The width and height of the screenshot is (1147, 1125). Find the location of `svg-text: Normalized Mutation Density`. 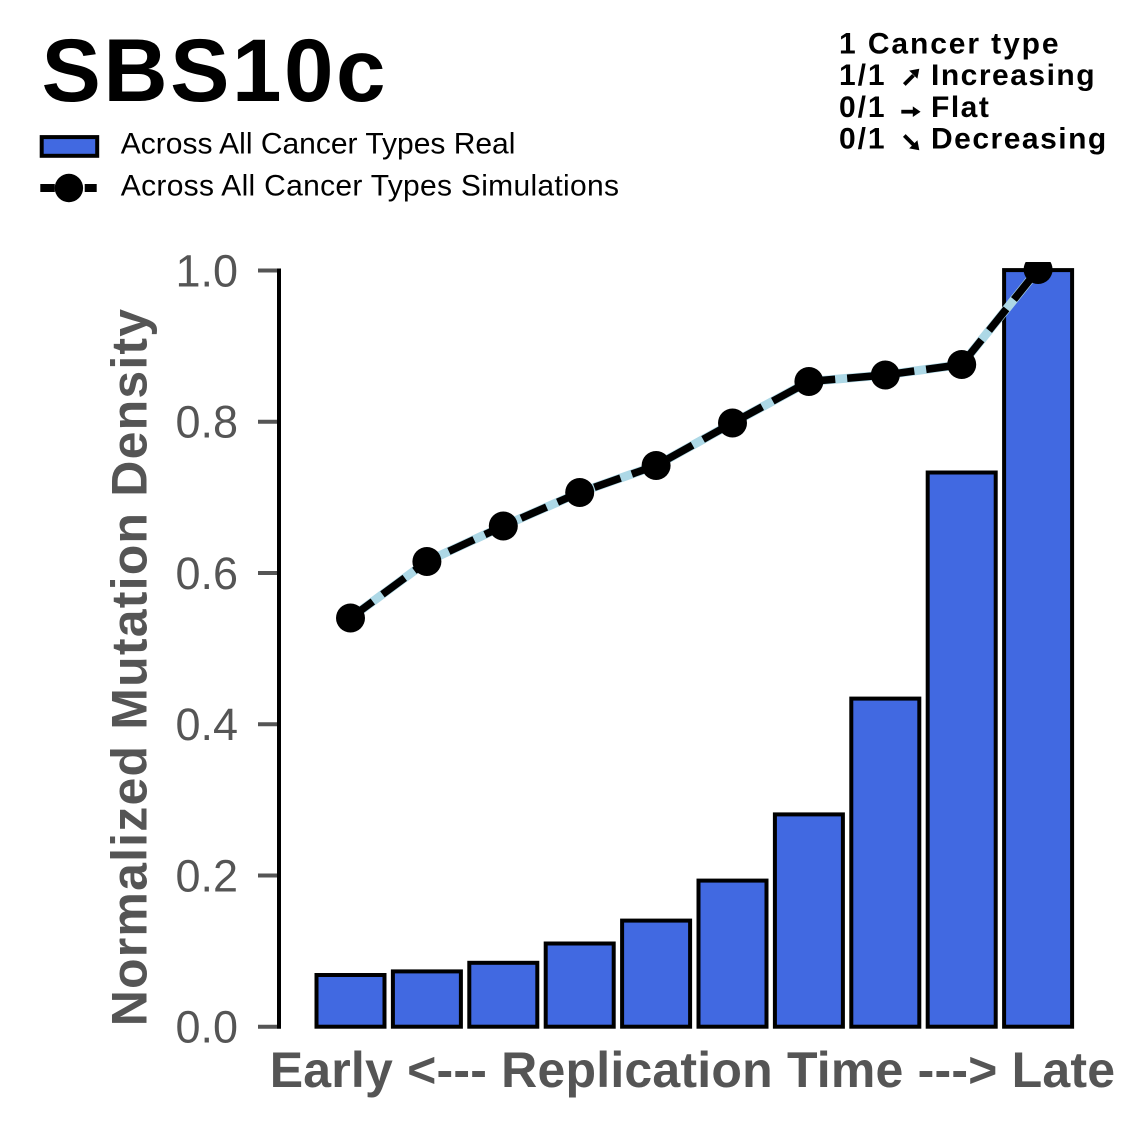

svg-text: Normalized Mutation Density is located at coordinates (129, 667).